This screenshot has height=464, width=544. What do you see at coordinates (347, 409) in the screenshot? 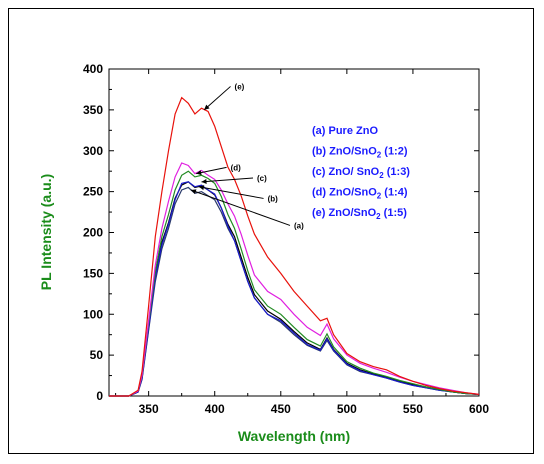
I see `x-tick-label: 500` at bounding box center [347, 409].